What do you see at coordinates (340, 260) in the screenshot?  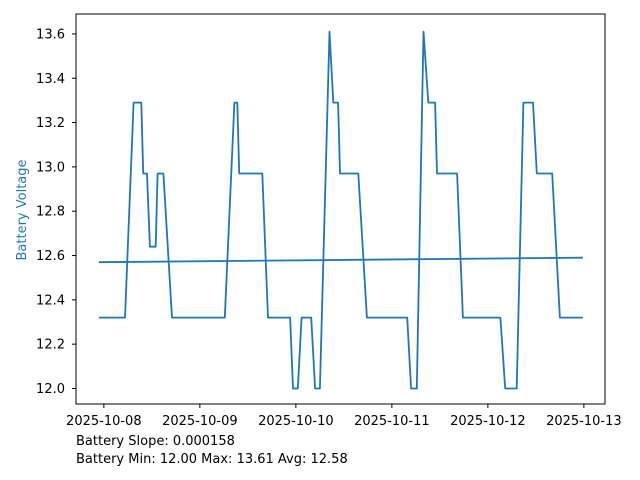 I see `battery-trend-line` at bounding box center [340, 260].